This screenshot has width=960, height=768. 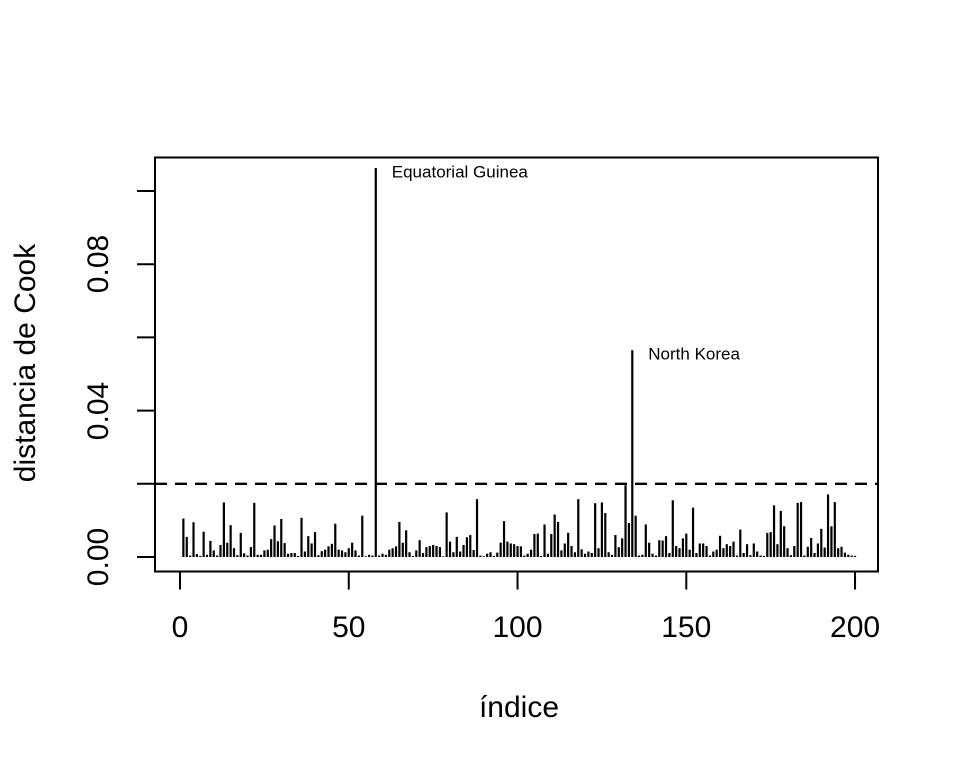 What do you see at coordinates (694, 354) in the screenshot?
I see `annotation-label: North Korea` at bounding box center [694, 354].